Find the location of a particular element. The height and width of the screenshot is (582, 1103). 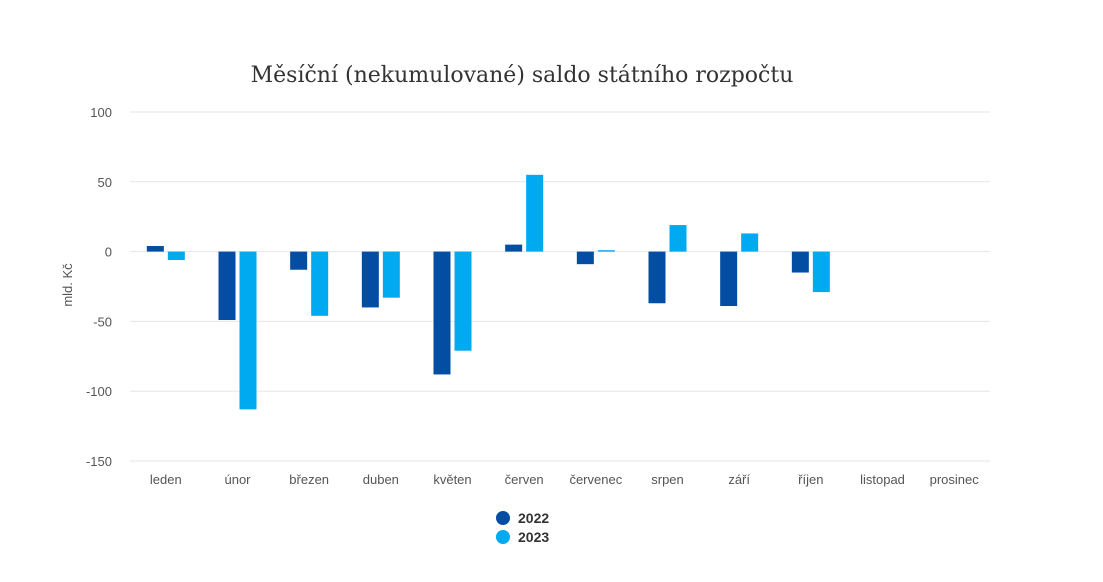

bar-2022-květen is located at coordinates (442, 313).